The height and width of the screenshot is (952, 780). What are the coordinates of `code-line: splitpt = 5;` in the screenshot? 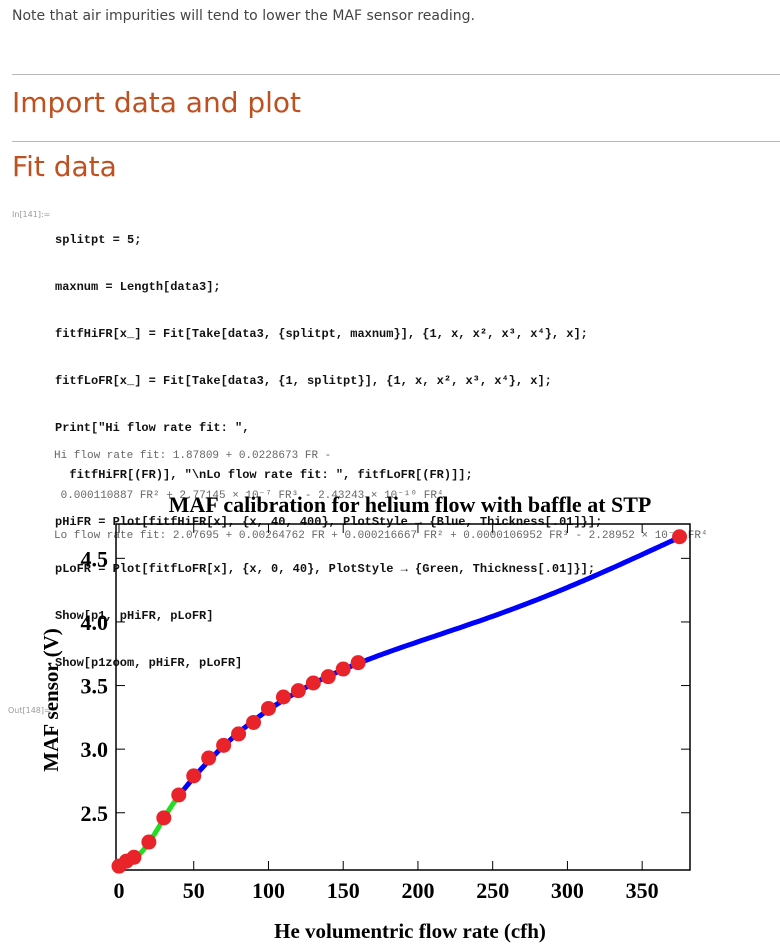 It's located at (98, 240).